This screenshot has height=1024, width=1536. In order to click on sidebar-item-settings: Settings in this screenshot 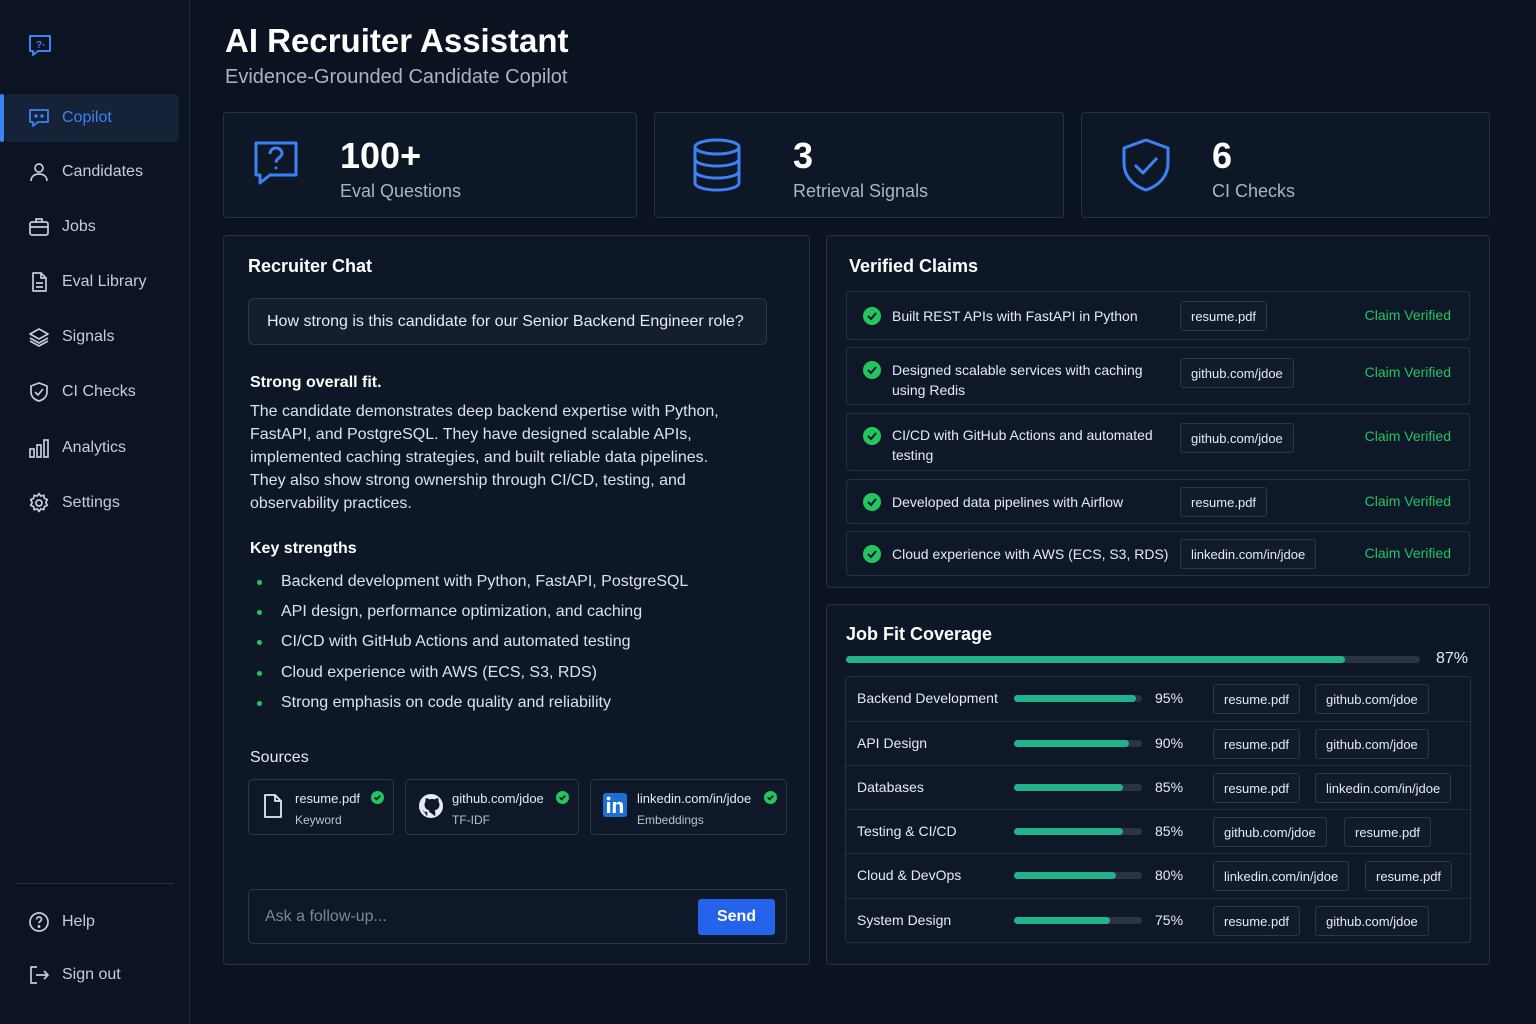, I will do `click(91, 503)`.